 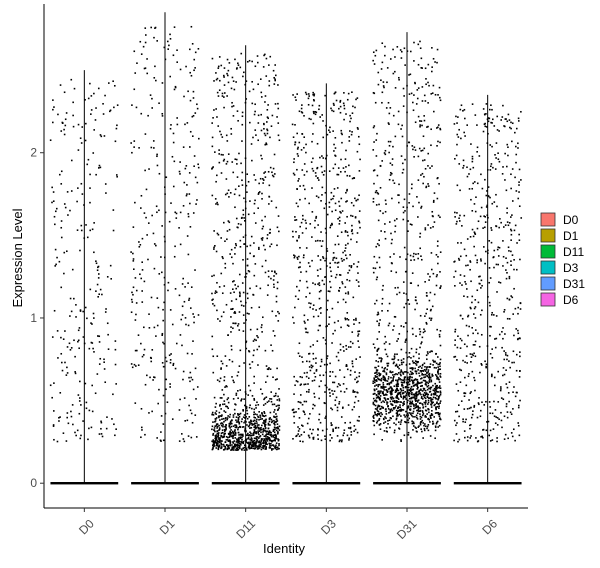 What do you see at coordinates (33, 483) in the screenshot?
I see `y-tick-label: 0` at bounding box center [33, 483].